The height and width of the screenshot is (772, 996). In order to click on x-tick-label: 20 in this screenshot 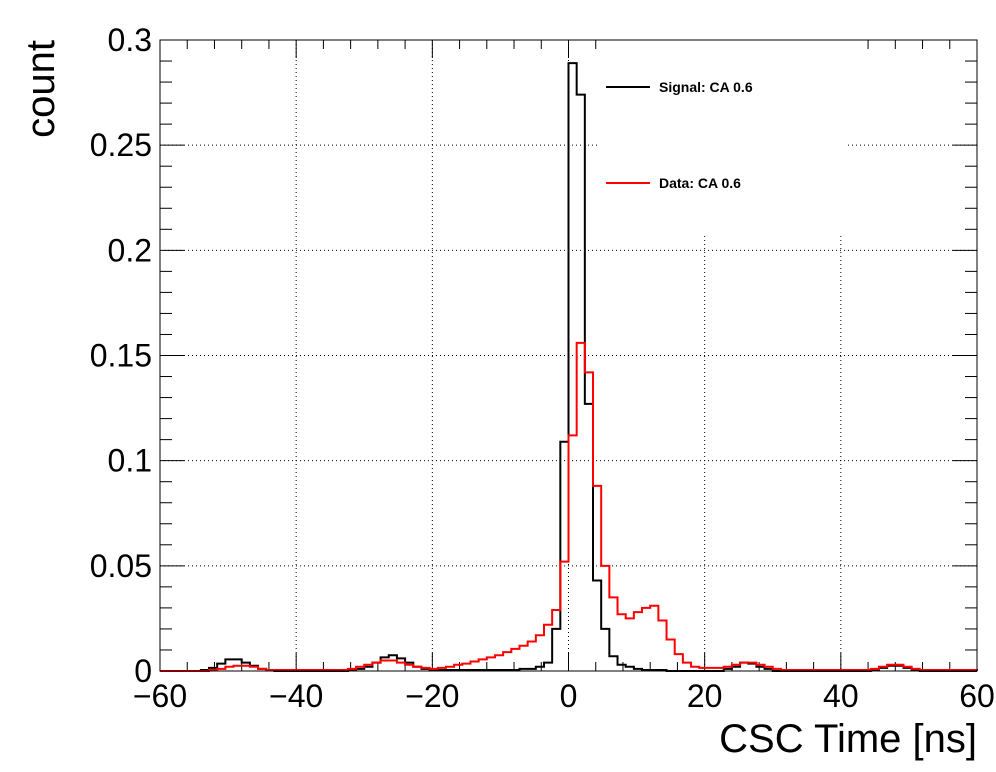, I will do `click(705, 696)`.